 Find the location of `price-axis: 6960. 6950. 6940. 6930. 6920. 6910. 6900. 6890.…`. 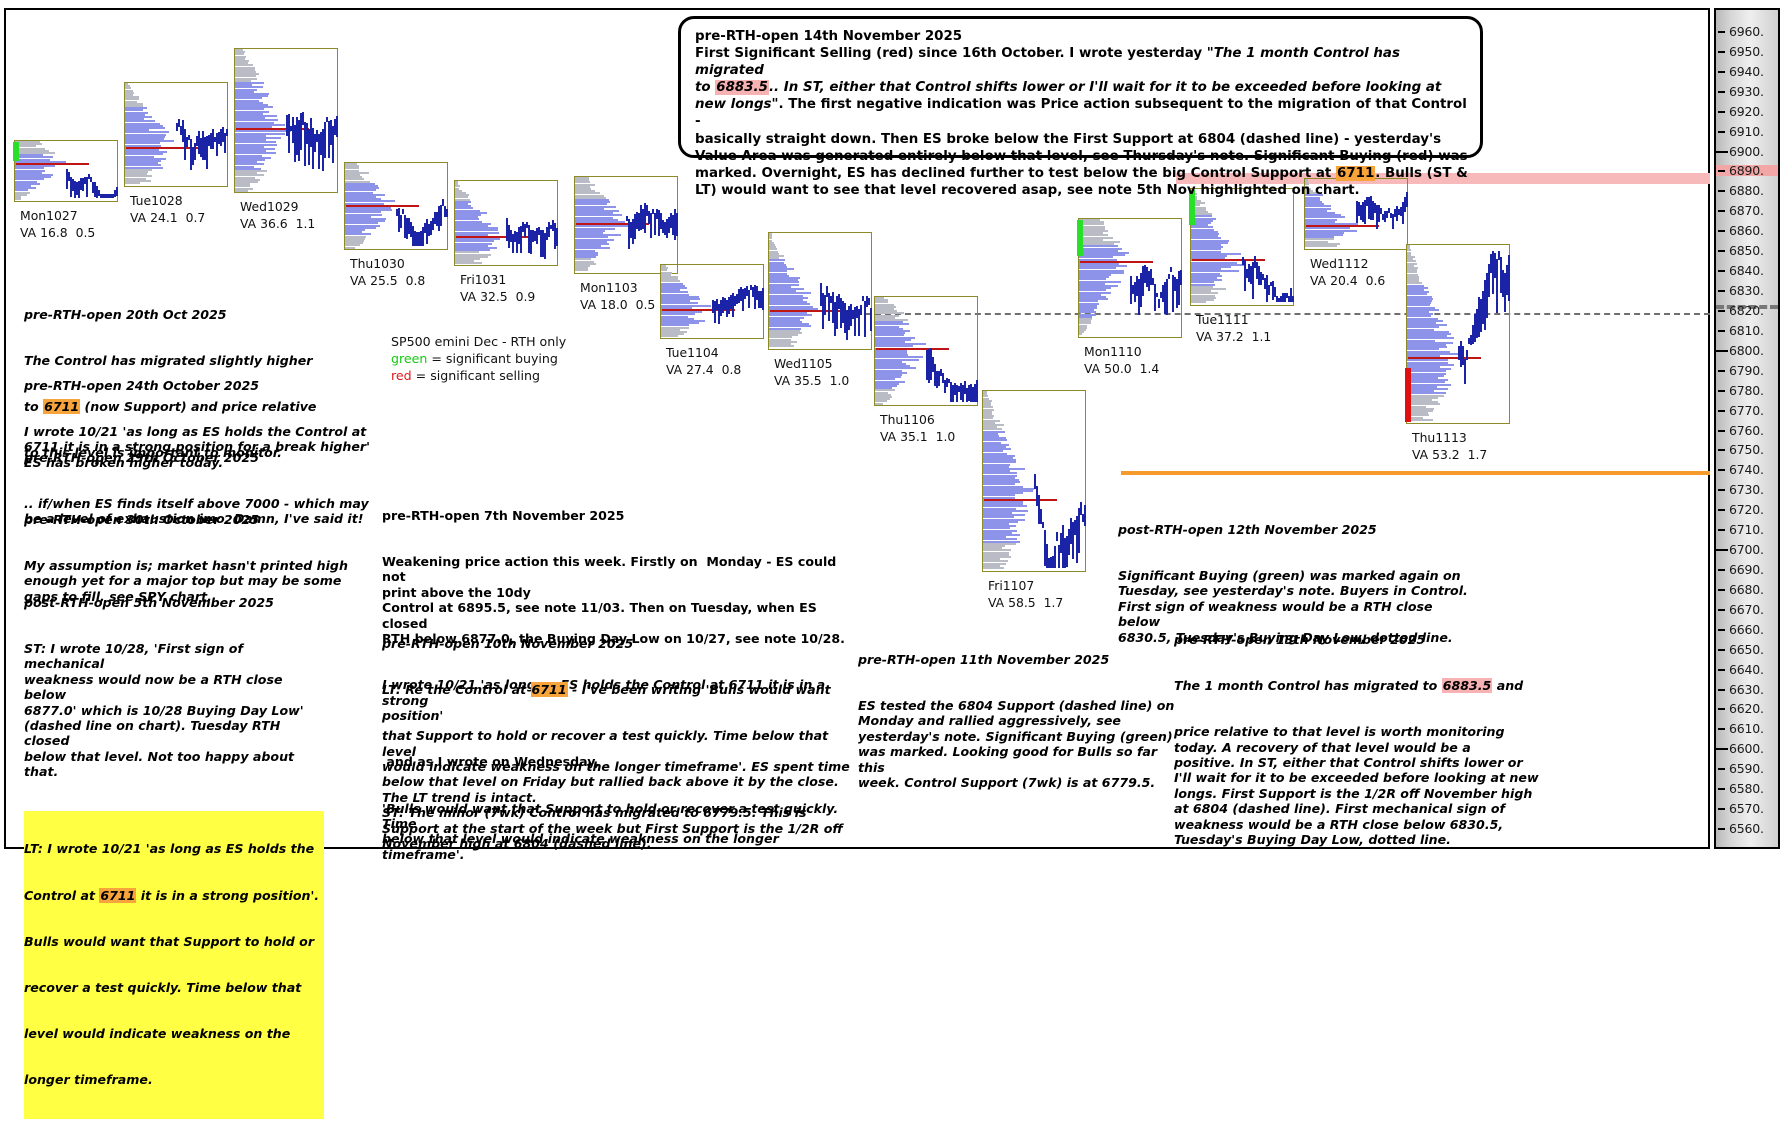

price-axis: 6960. 6950. 6940. 6930. 6920. 6910. 6900. 6890.… is located at coordinates (1747, 428).